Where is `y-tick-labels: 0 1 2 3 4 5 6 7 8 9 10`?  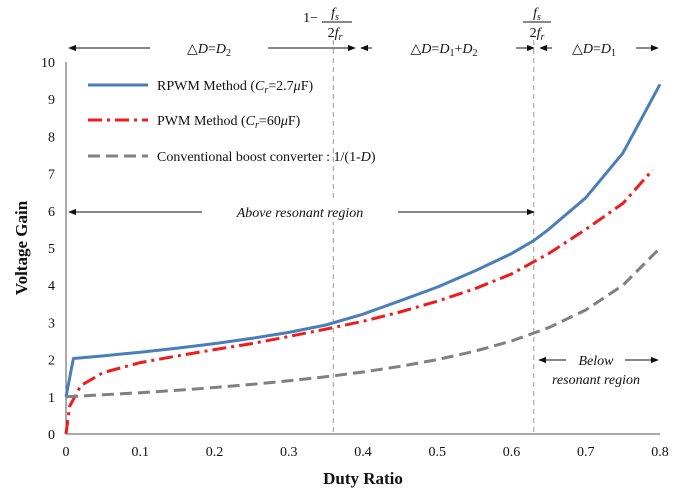
y-tick-labels: 0 1 2 3 4 5 6 7 8 9 10 is located at coordinates (48, 249).